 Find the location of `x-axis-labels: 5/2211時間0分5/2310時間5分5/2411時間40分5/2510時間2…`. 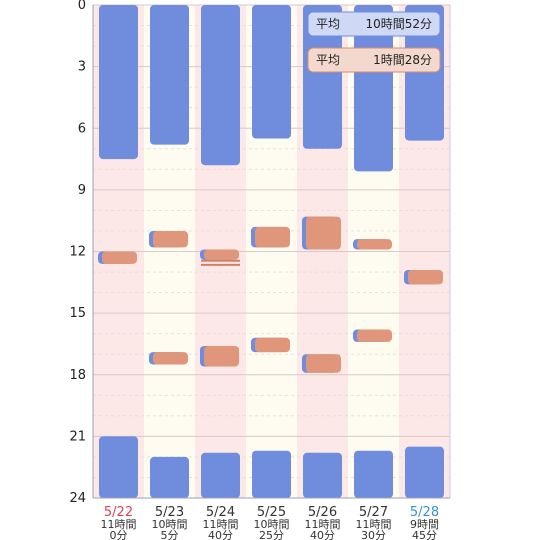

x-axis-labels: 5/2211時間0分5/2310時間5分5/2411時間40分5/2510時間2… is located at coordinates (270, 522).